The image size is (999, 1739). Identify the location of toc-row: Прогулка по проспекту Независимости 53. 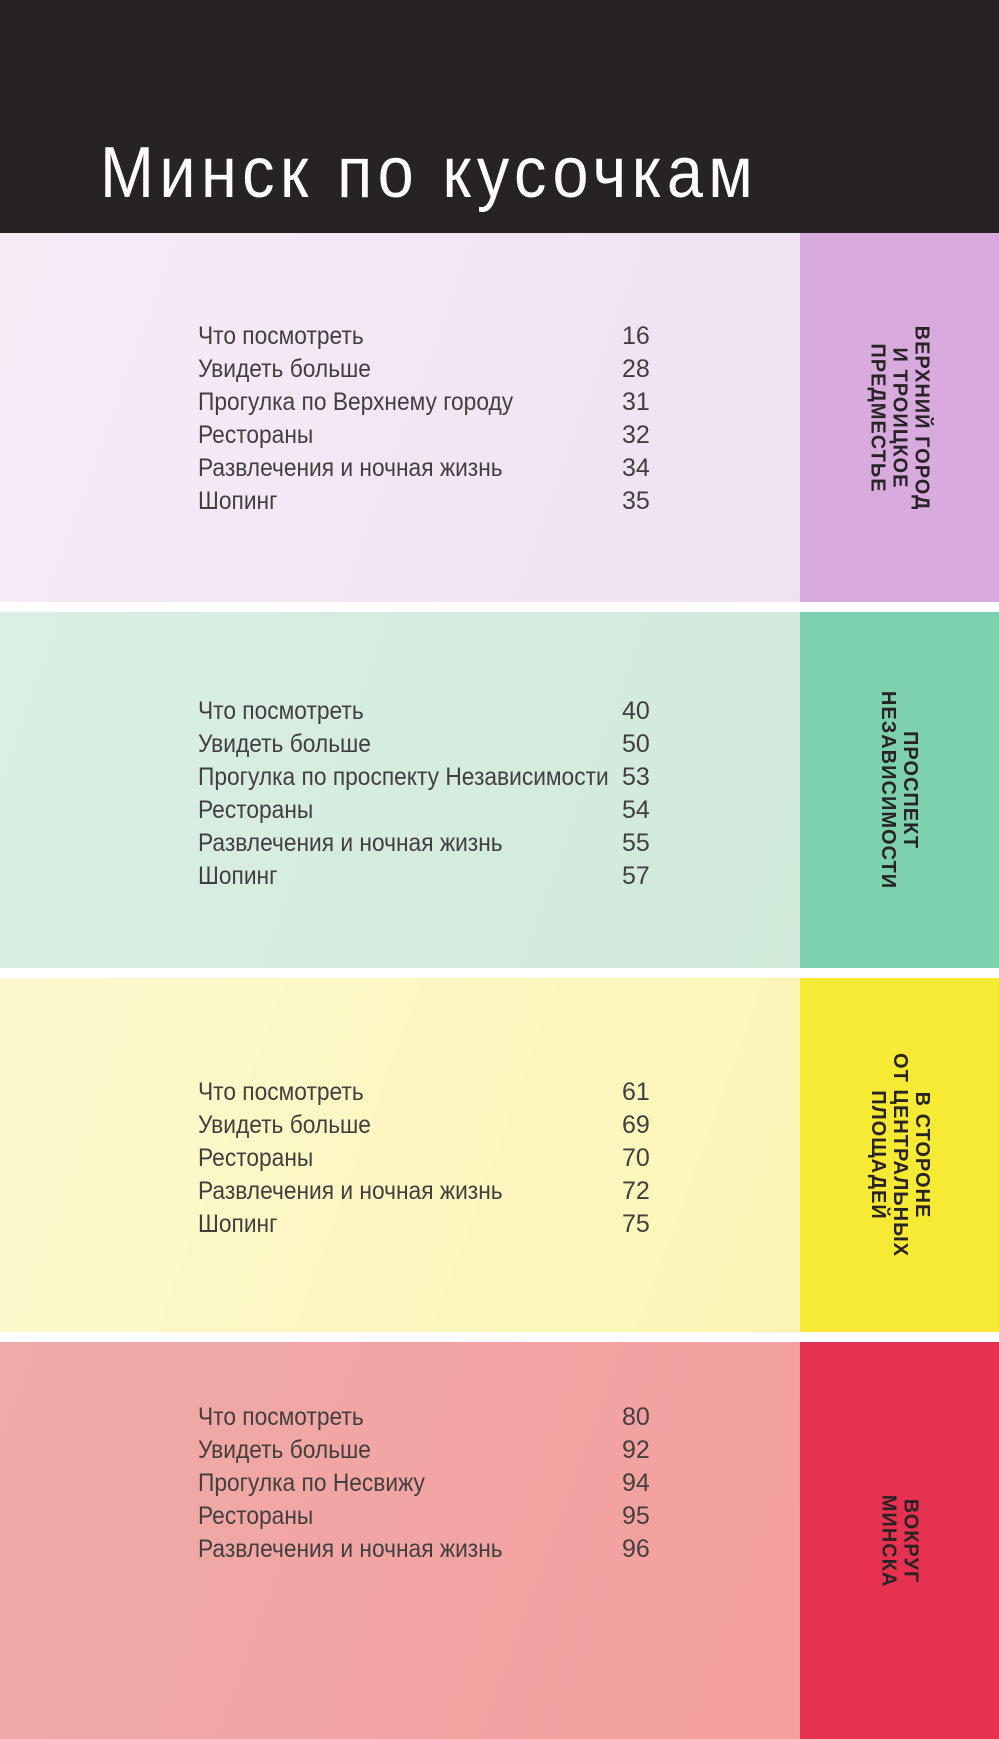
(433, 777).